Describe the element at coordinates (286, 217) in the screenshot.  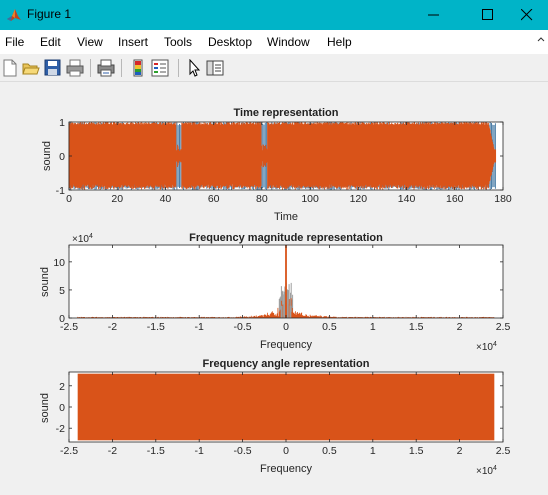
I see `x-axis-label: Time` at that location.